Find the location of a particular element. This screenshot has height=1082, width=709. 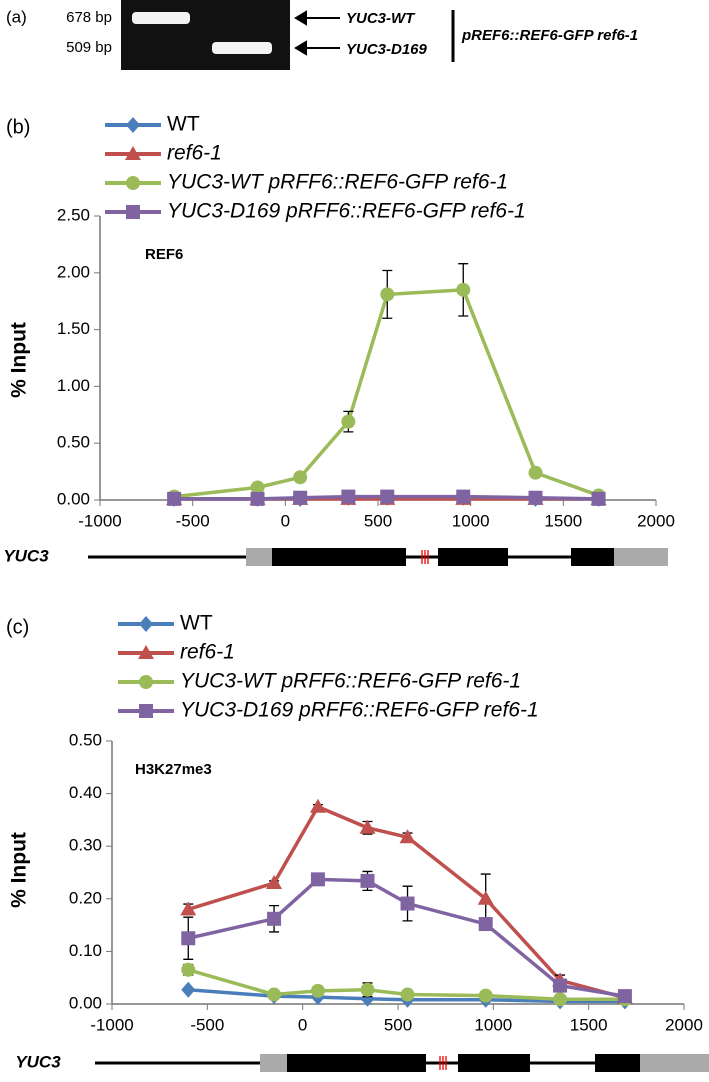

gel is located at coordinates (205, 35).